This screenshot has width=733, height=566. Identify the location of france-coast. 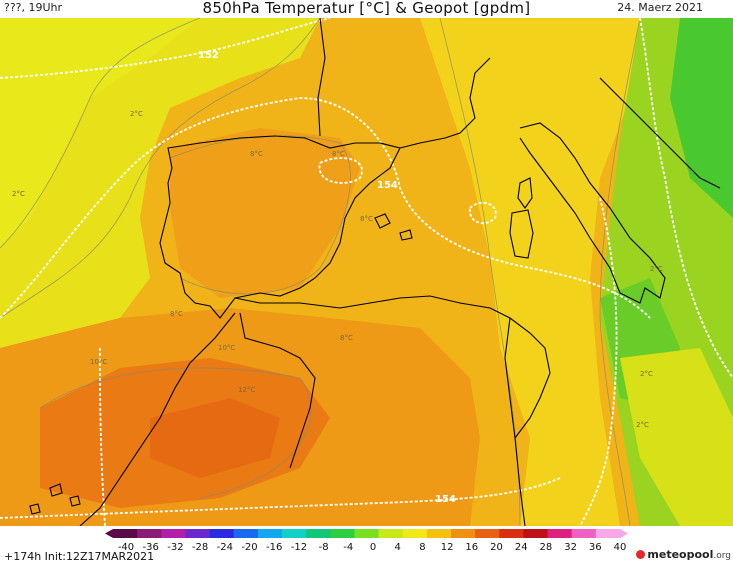
(404, 83).